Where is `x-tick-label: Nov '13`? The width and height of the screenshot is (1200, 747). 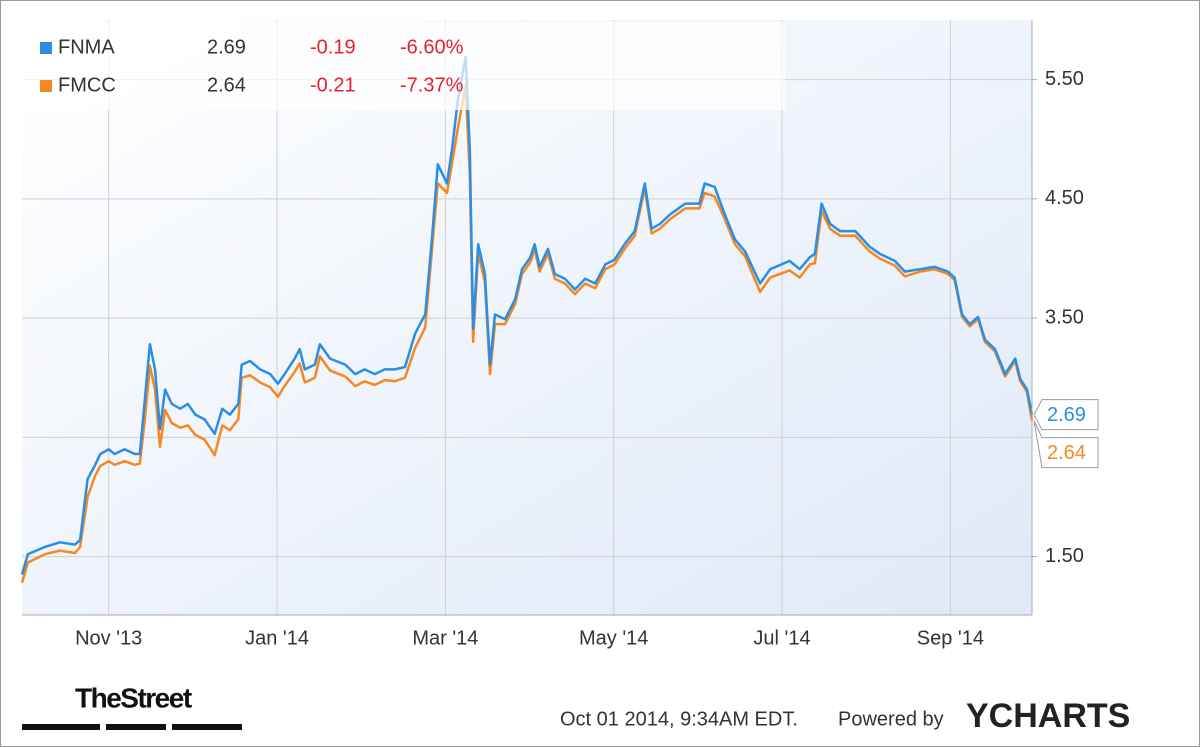
x-tick-label: Nov '13 is located at coordinates (108, 638).